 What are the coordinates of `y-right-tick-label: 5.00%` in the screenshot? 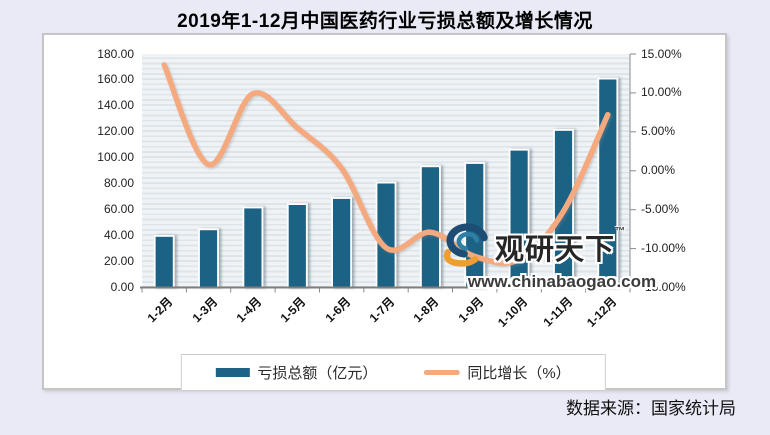 It's located at (658, 131).